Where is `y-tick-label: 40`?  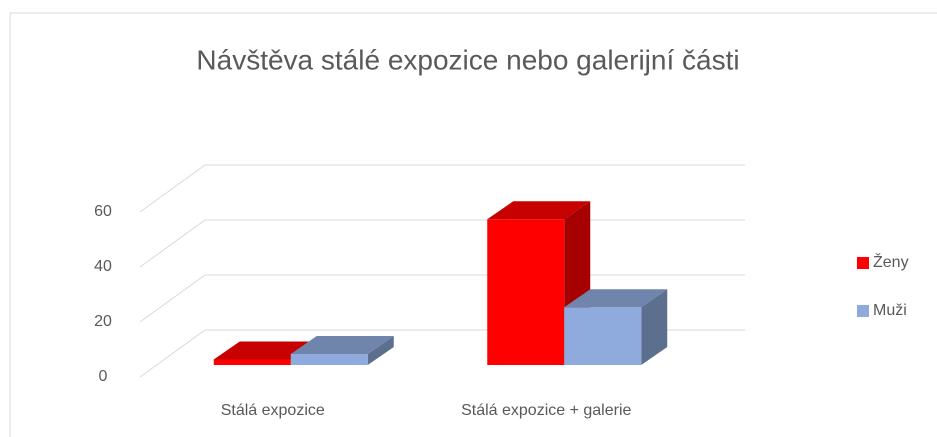 y-tick-label: 40 is located at coordinates (103, 266).